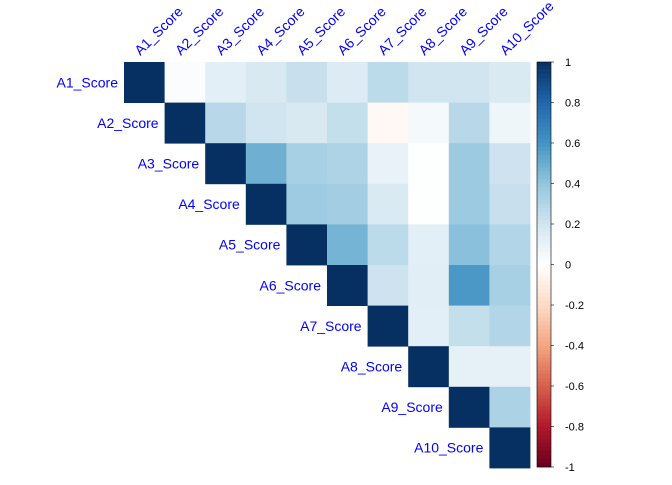  Describe the element at coordinates (429, 123) in the screenshot. I see `cell-A2_Score-A8_Score` at that location.